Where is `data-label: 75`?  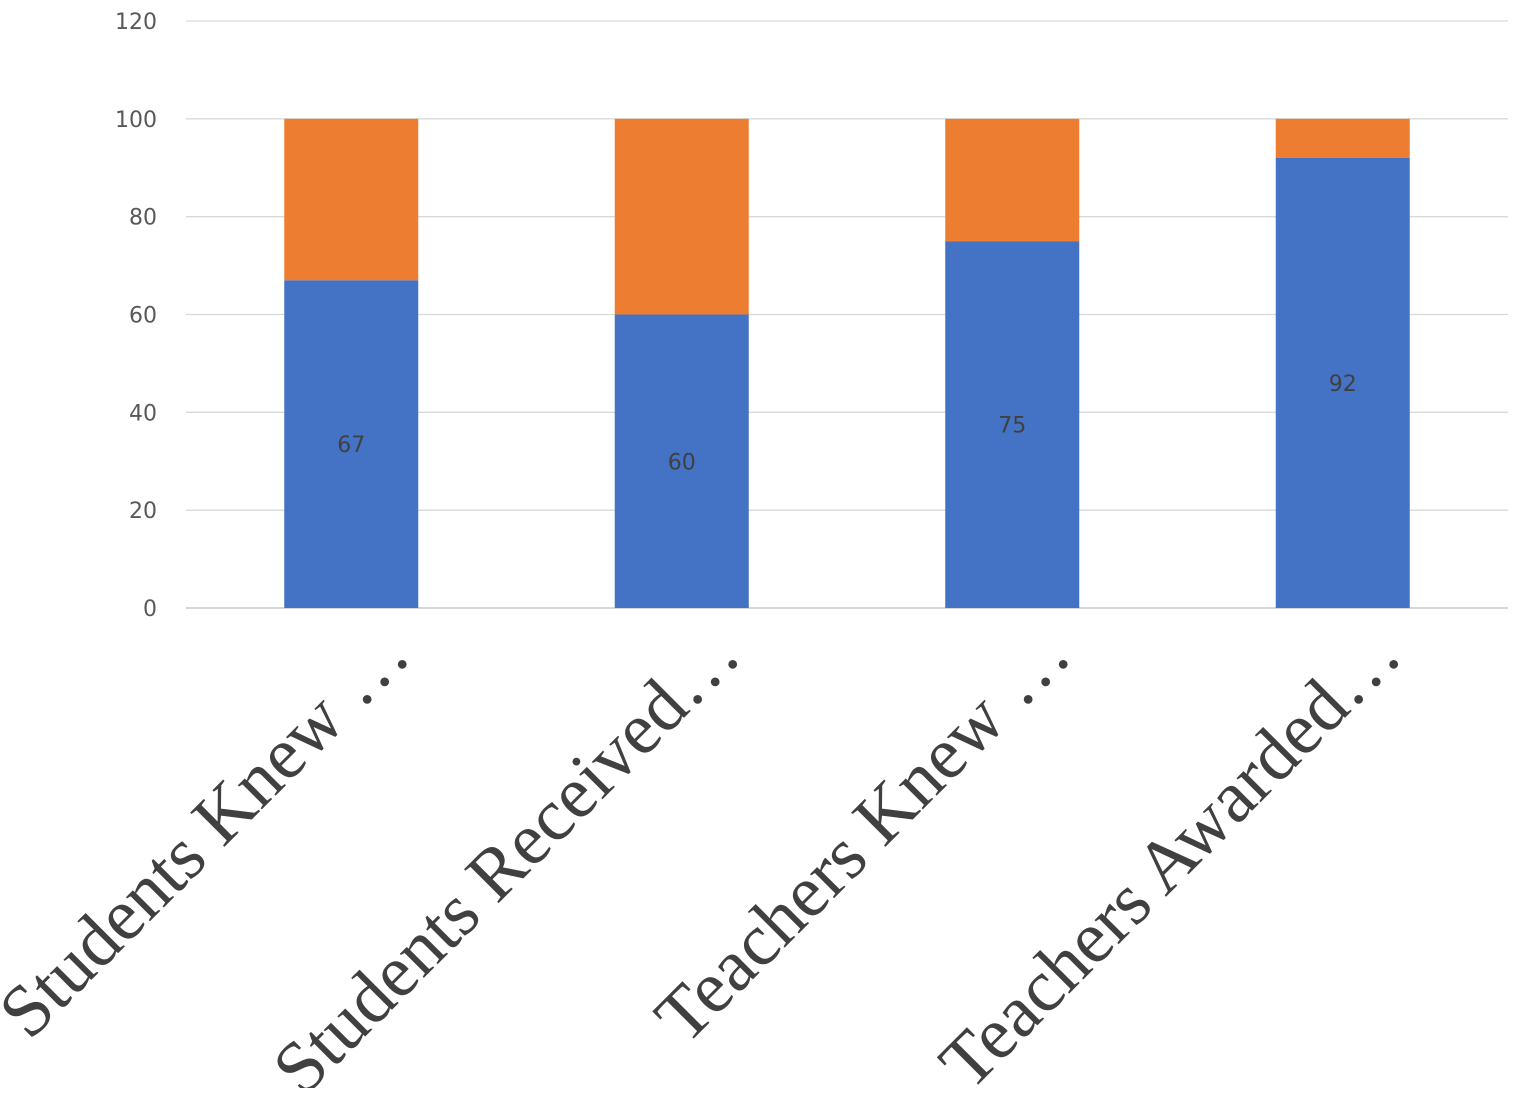 data-label: 75 is located at coordinates (1012, 426).